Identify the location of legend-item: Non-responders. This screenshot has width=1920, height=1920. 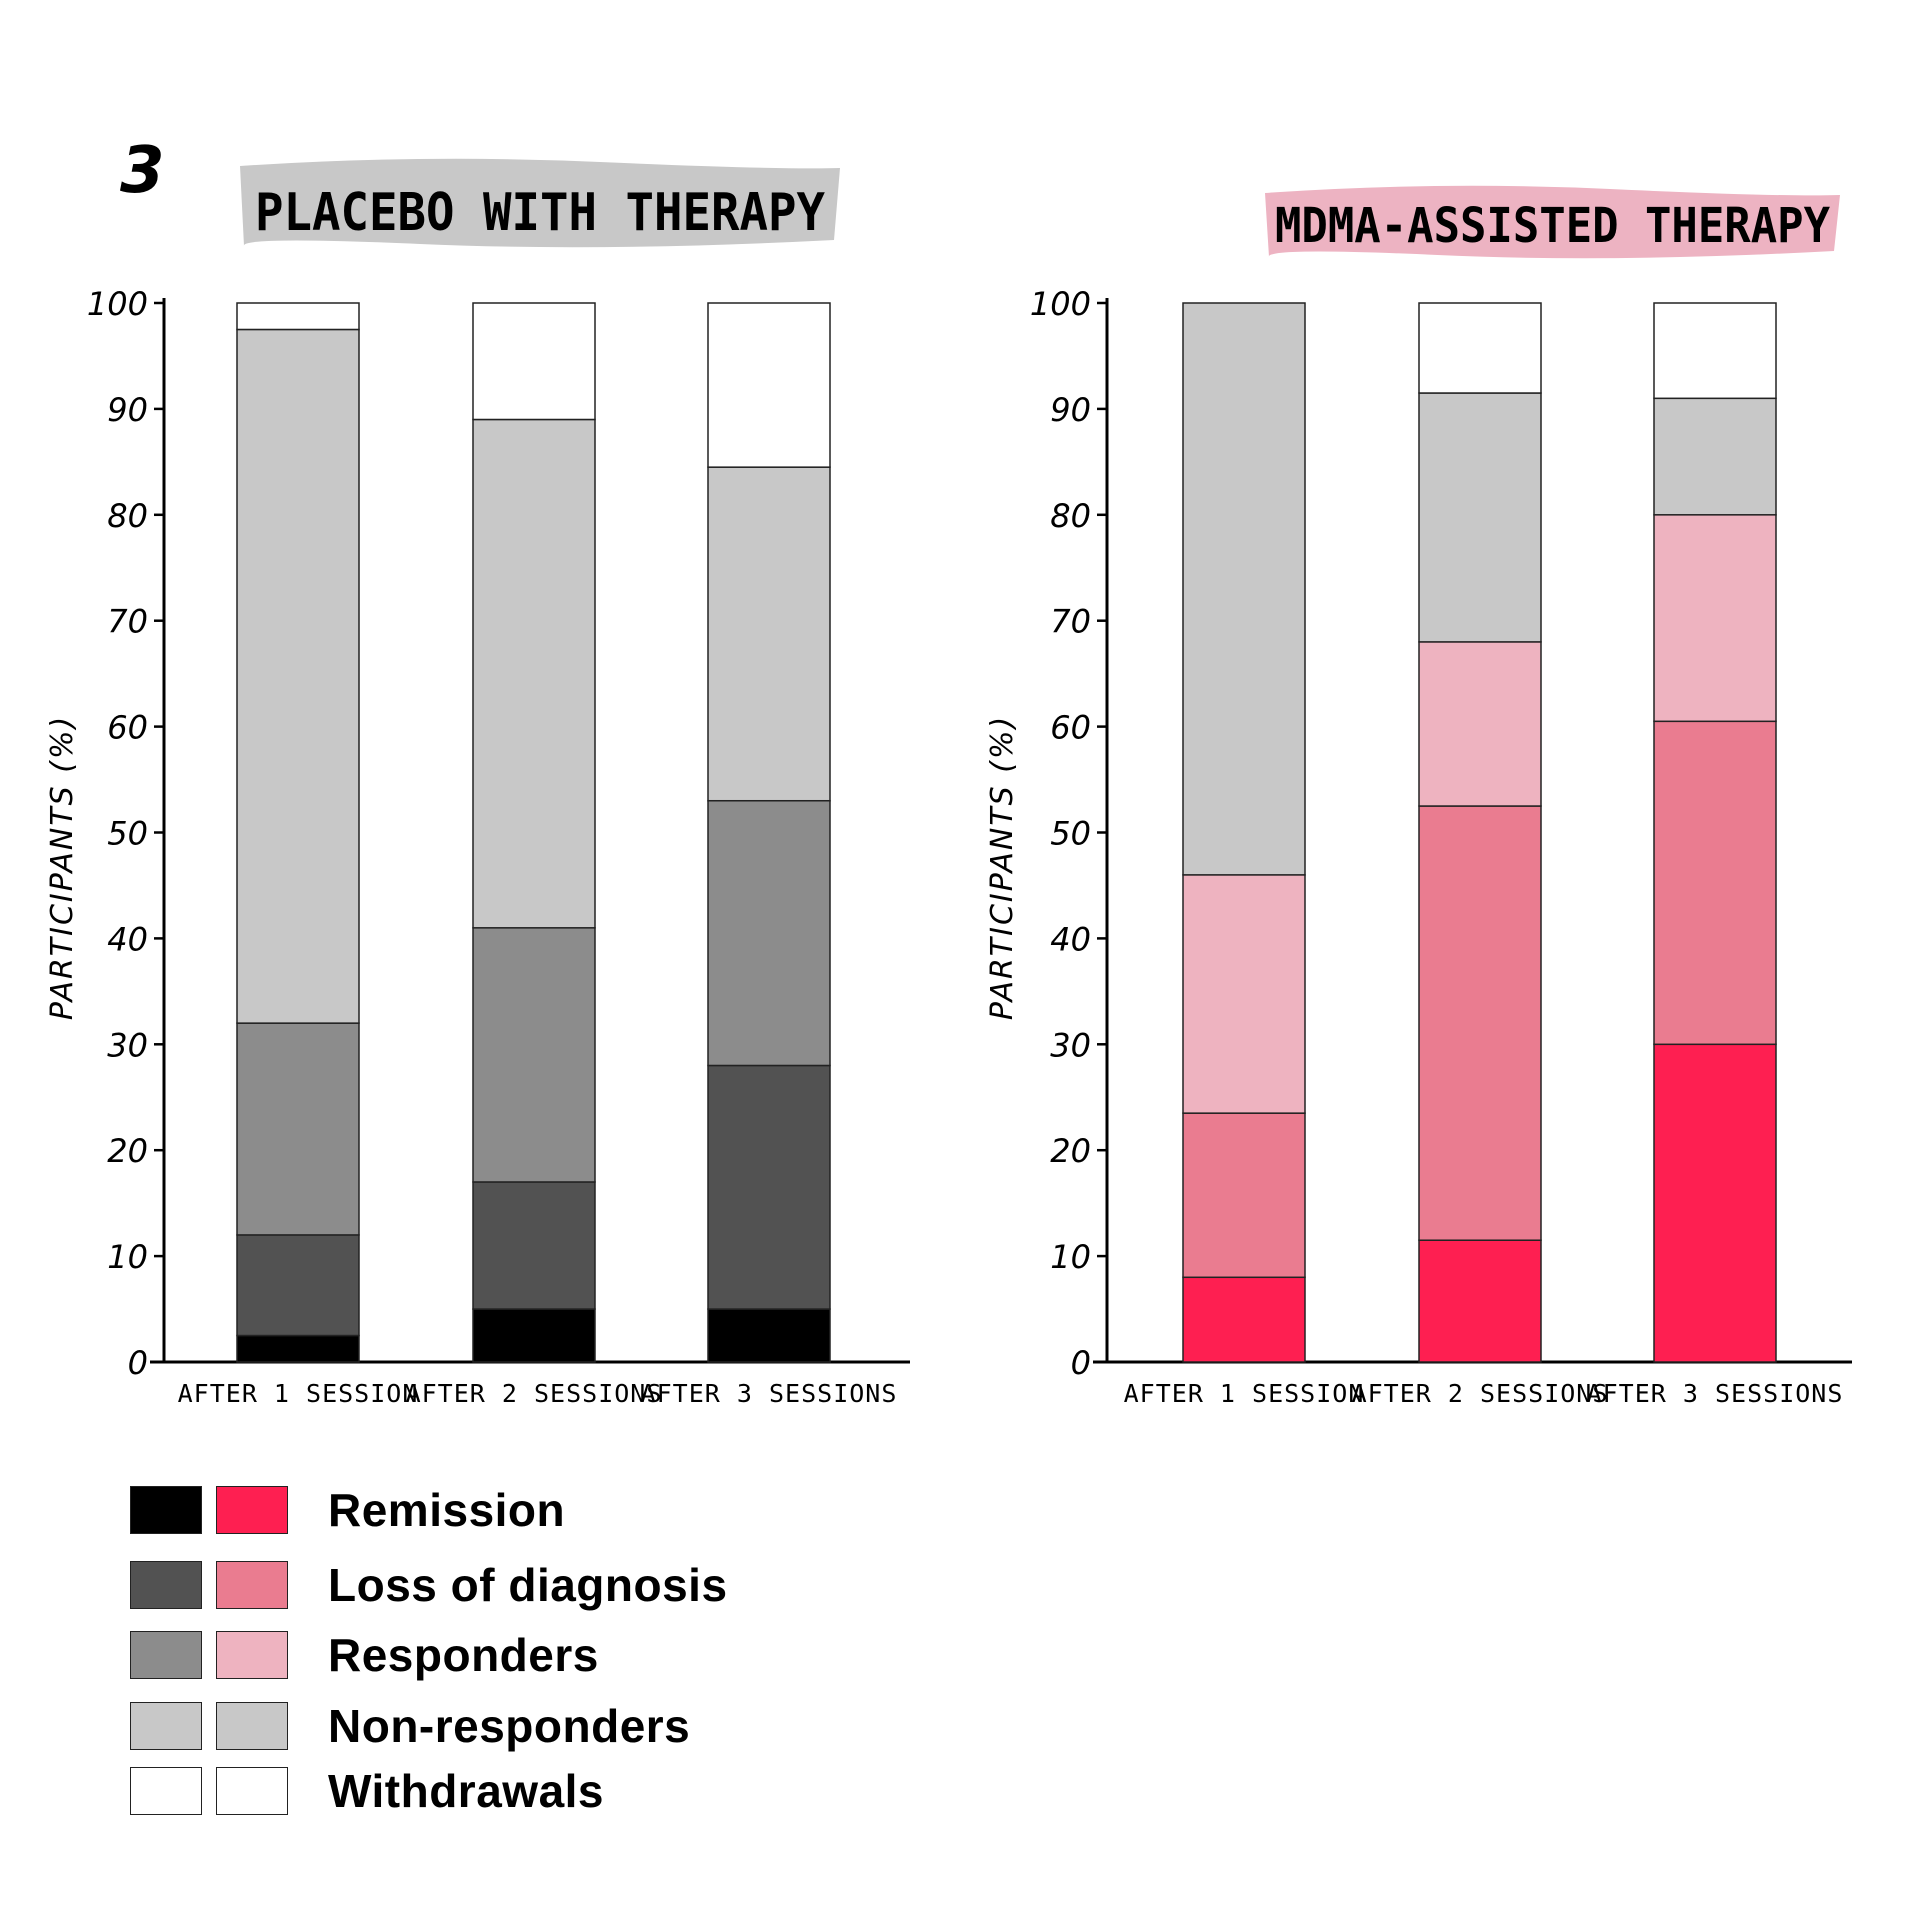
(410, 1726).